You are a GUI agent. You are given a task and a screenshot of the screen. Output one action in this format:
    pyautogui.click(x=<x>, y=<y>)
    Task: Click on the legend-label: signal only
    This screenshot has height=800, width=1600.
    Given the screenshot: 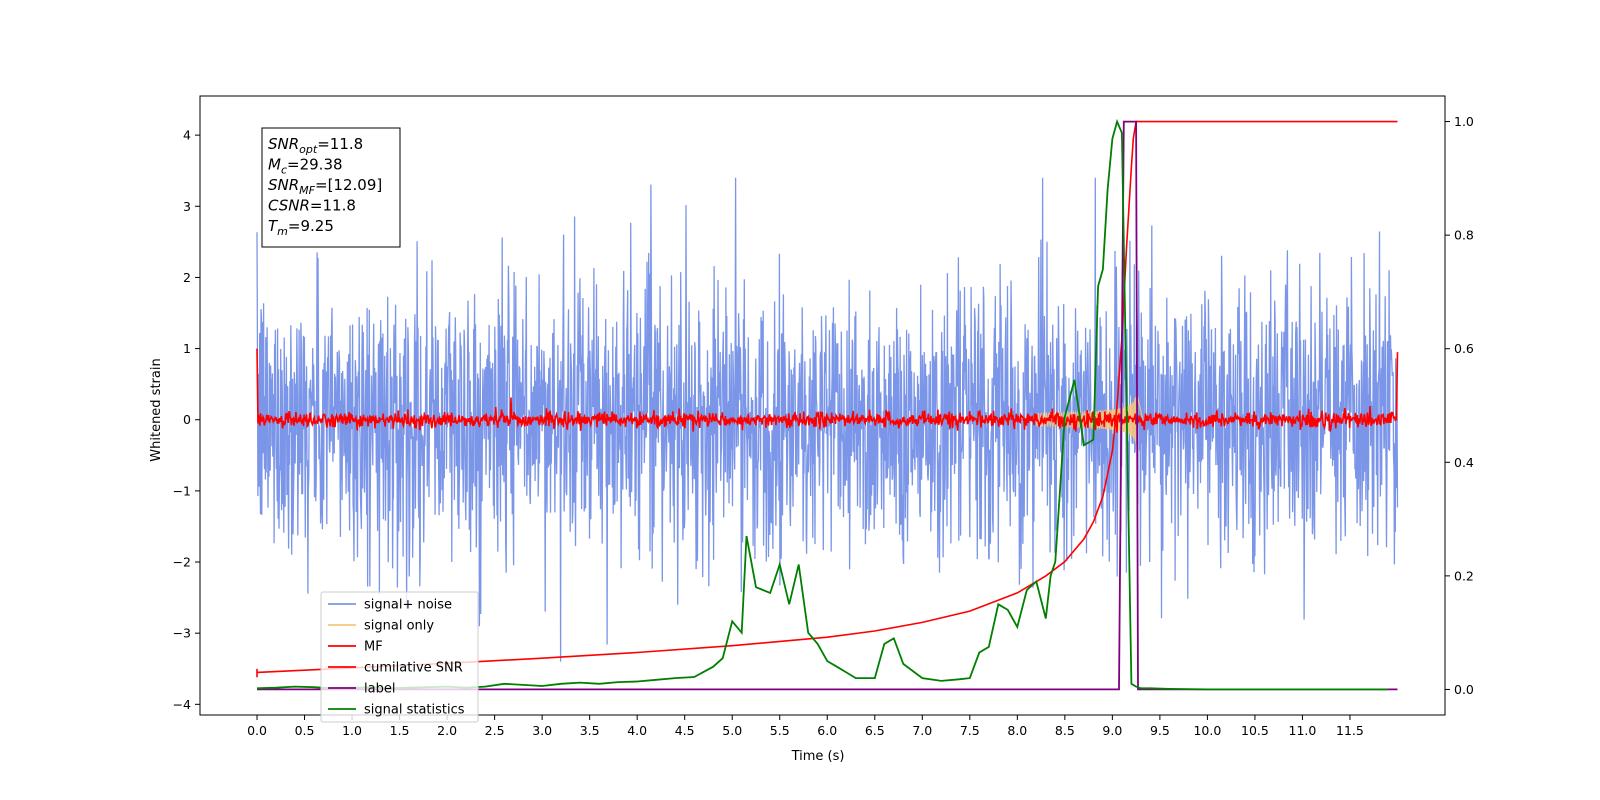 What is the action you would take?
    pyautogui.click(x=399, y=626)
    